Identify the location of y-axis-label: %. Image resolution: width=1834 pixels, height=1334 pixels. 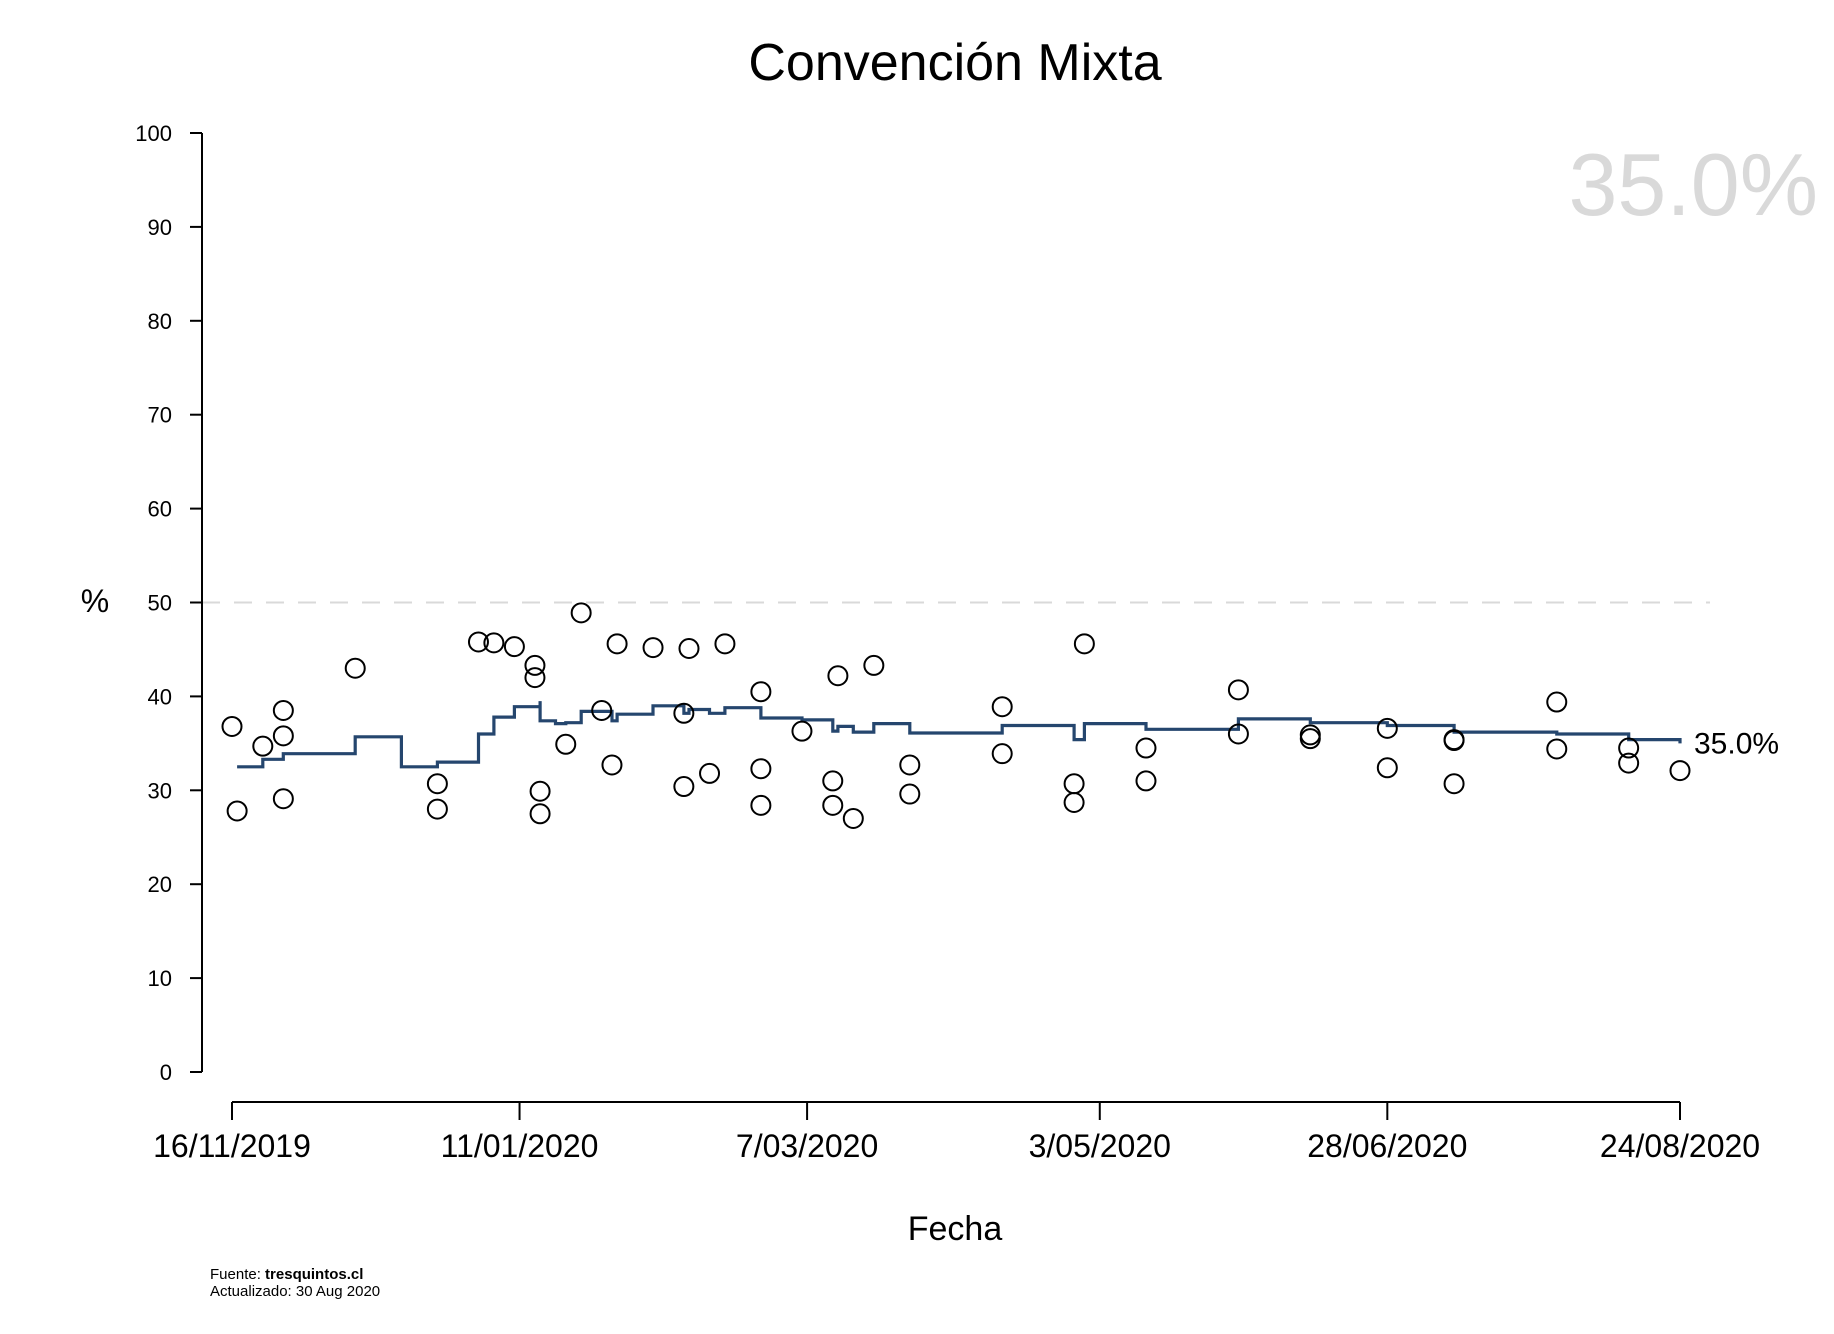
(95, 601).